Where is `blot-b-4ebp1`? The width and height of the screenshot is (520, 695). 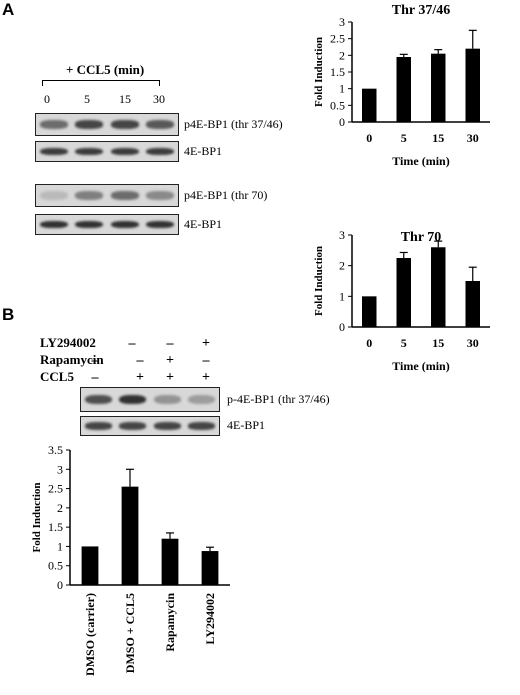
blot-b-4ebp1 is located at coordinates (150, 426).